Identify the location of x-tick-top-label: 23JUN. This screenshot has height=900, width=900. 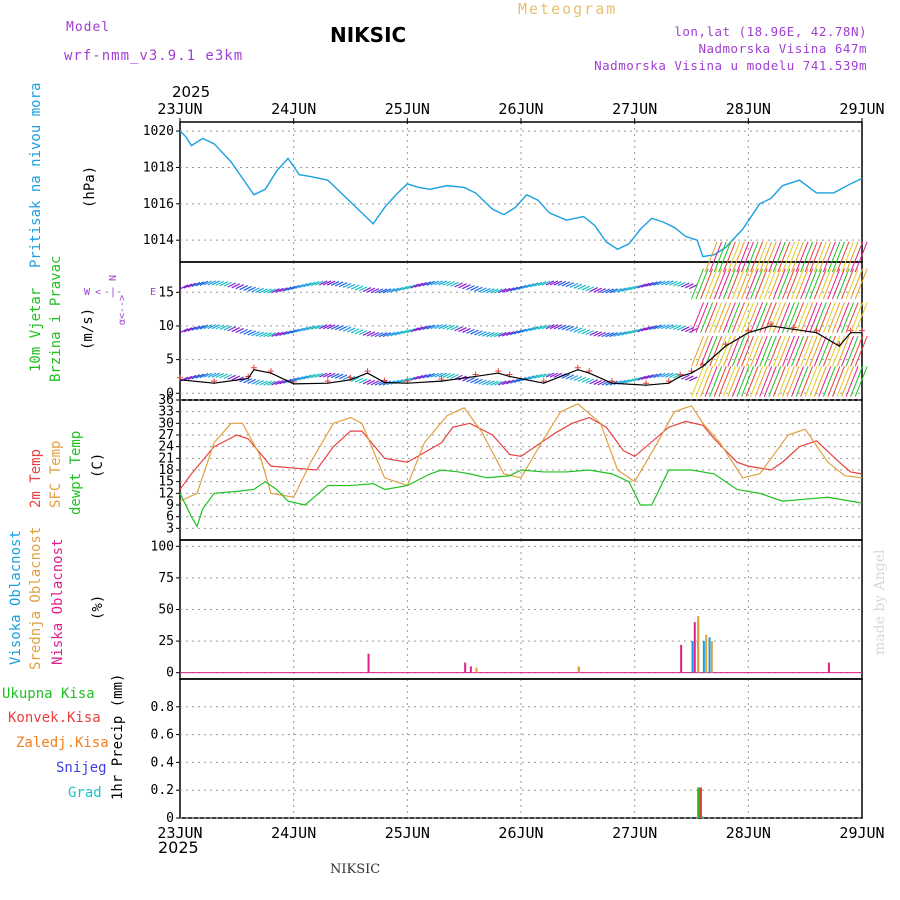
(179, 109).